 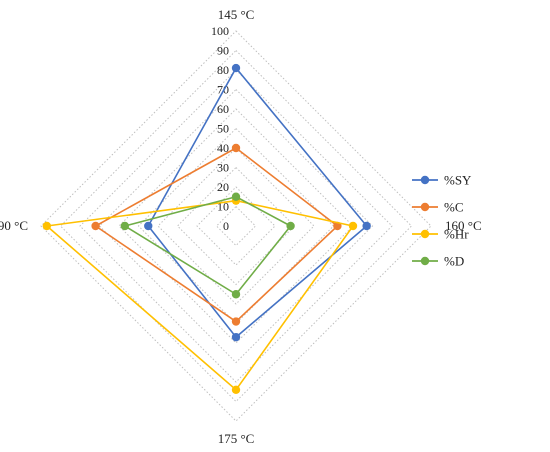 What do you see at coordinates (463, 225) in the screenshot?
I see `axis-label-1: 160 °C` at bounding box center [463, 225].